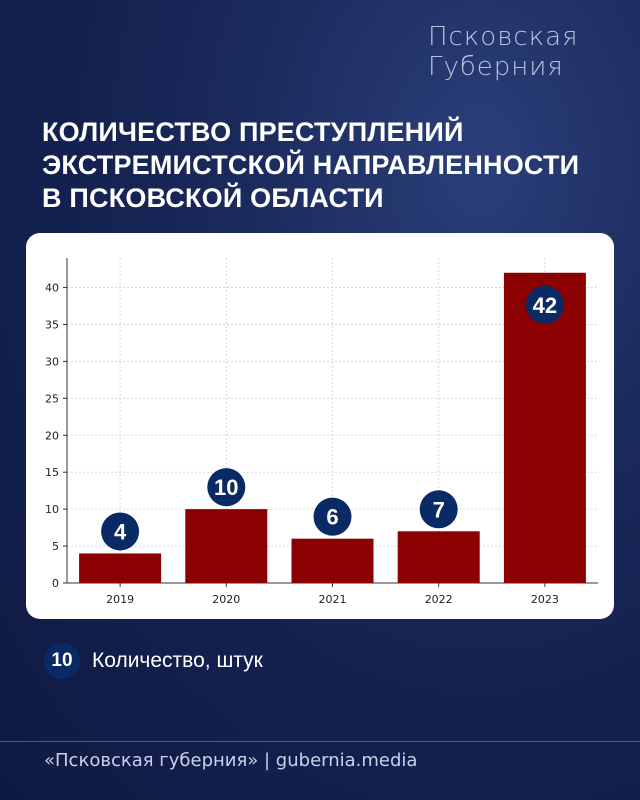  Describe the element at coordinates (439, 599) in the screenshot. I see `x-tick-label: 2022` at that location.